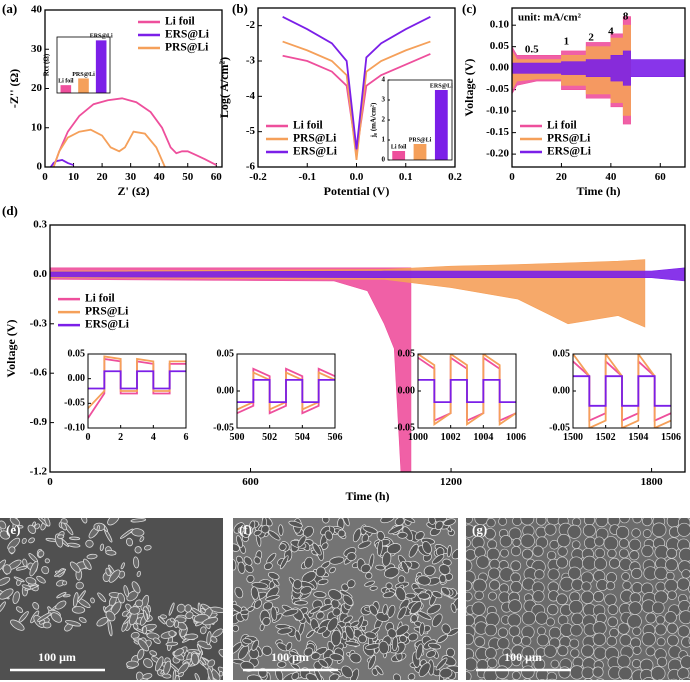  What do you see at coordinates (37, 10) in the screenshot?
I see `y-tick-label: 40` at bounding box center [37, 10].